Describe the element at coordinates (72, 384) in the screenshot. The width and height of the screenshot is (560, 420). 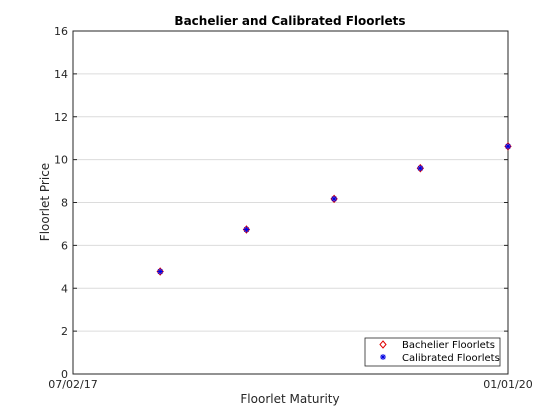
I see `x-tick-label: 07/02/17` at that location.